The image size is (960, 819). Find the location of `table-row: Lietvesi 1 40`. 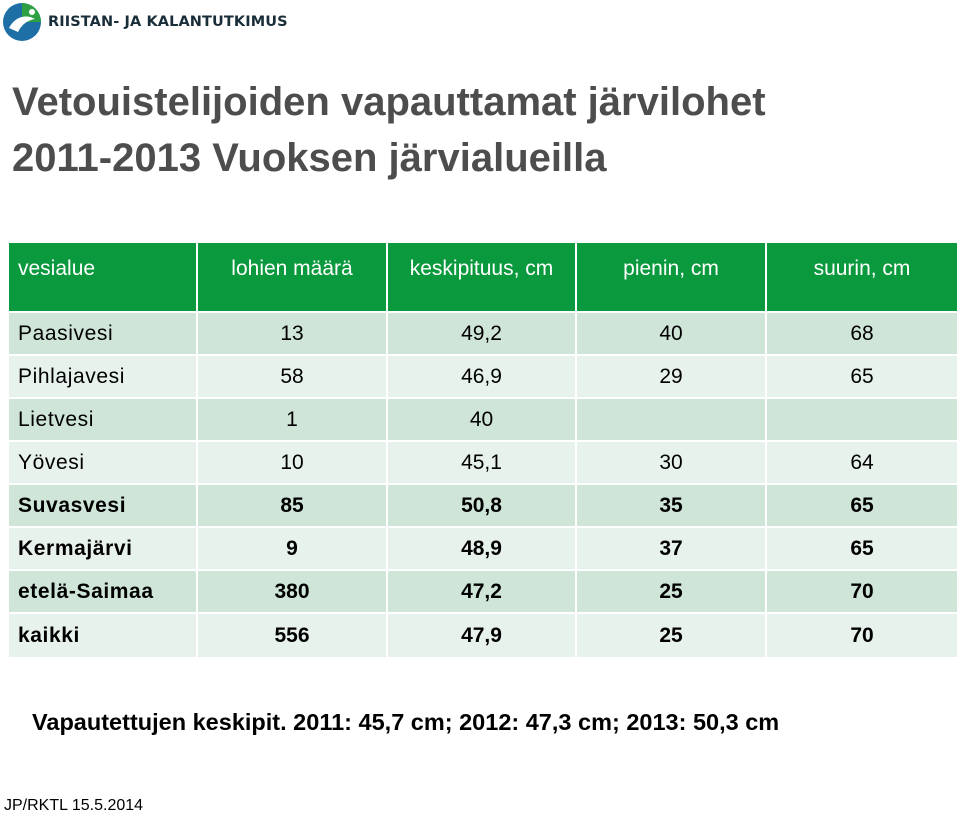

table-row: Lietvesi 1 40 is located at coordinates (483, 420).